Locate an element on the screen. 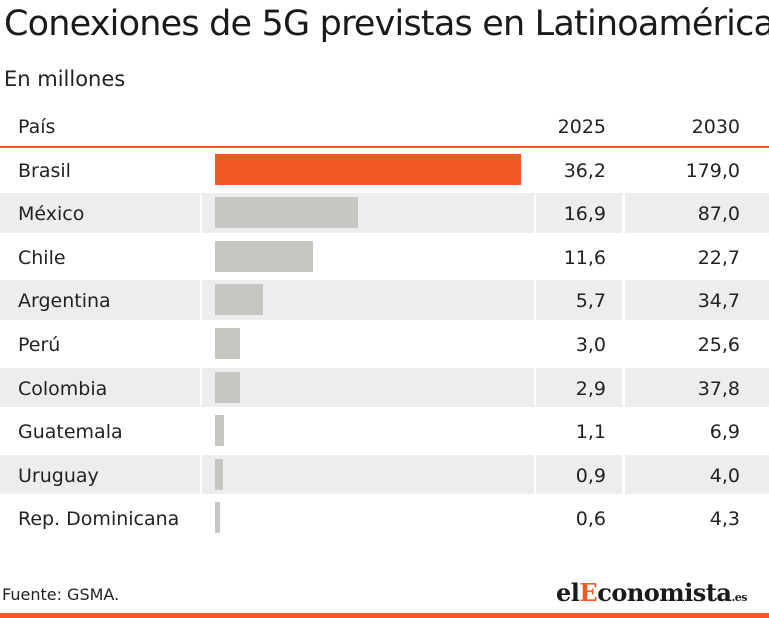  country-label: Perú is located at coordinates (39, 344).